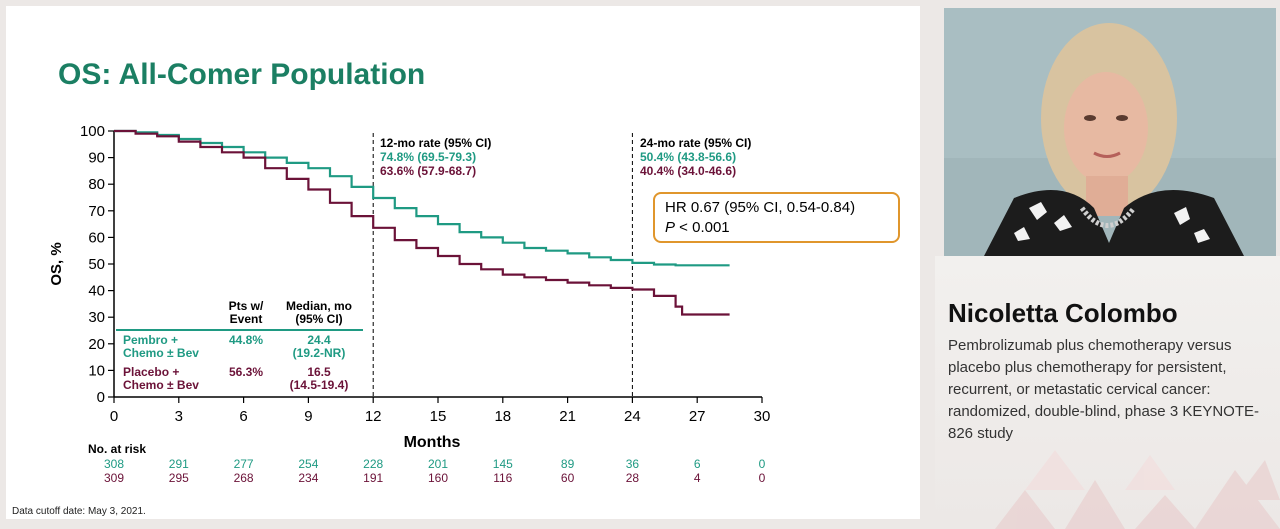 This screenshot has height=529, width=1280. I want to click on x-tick-label: 27, so click(697, 416).